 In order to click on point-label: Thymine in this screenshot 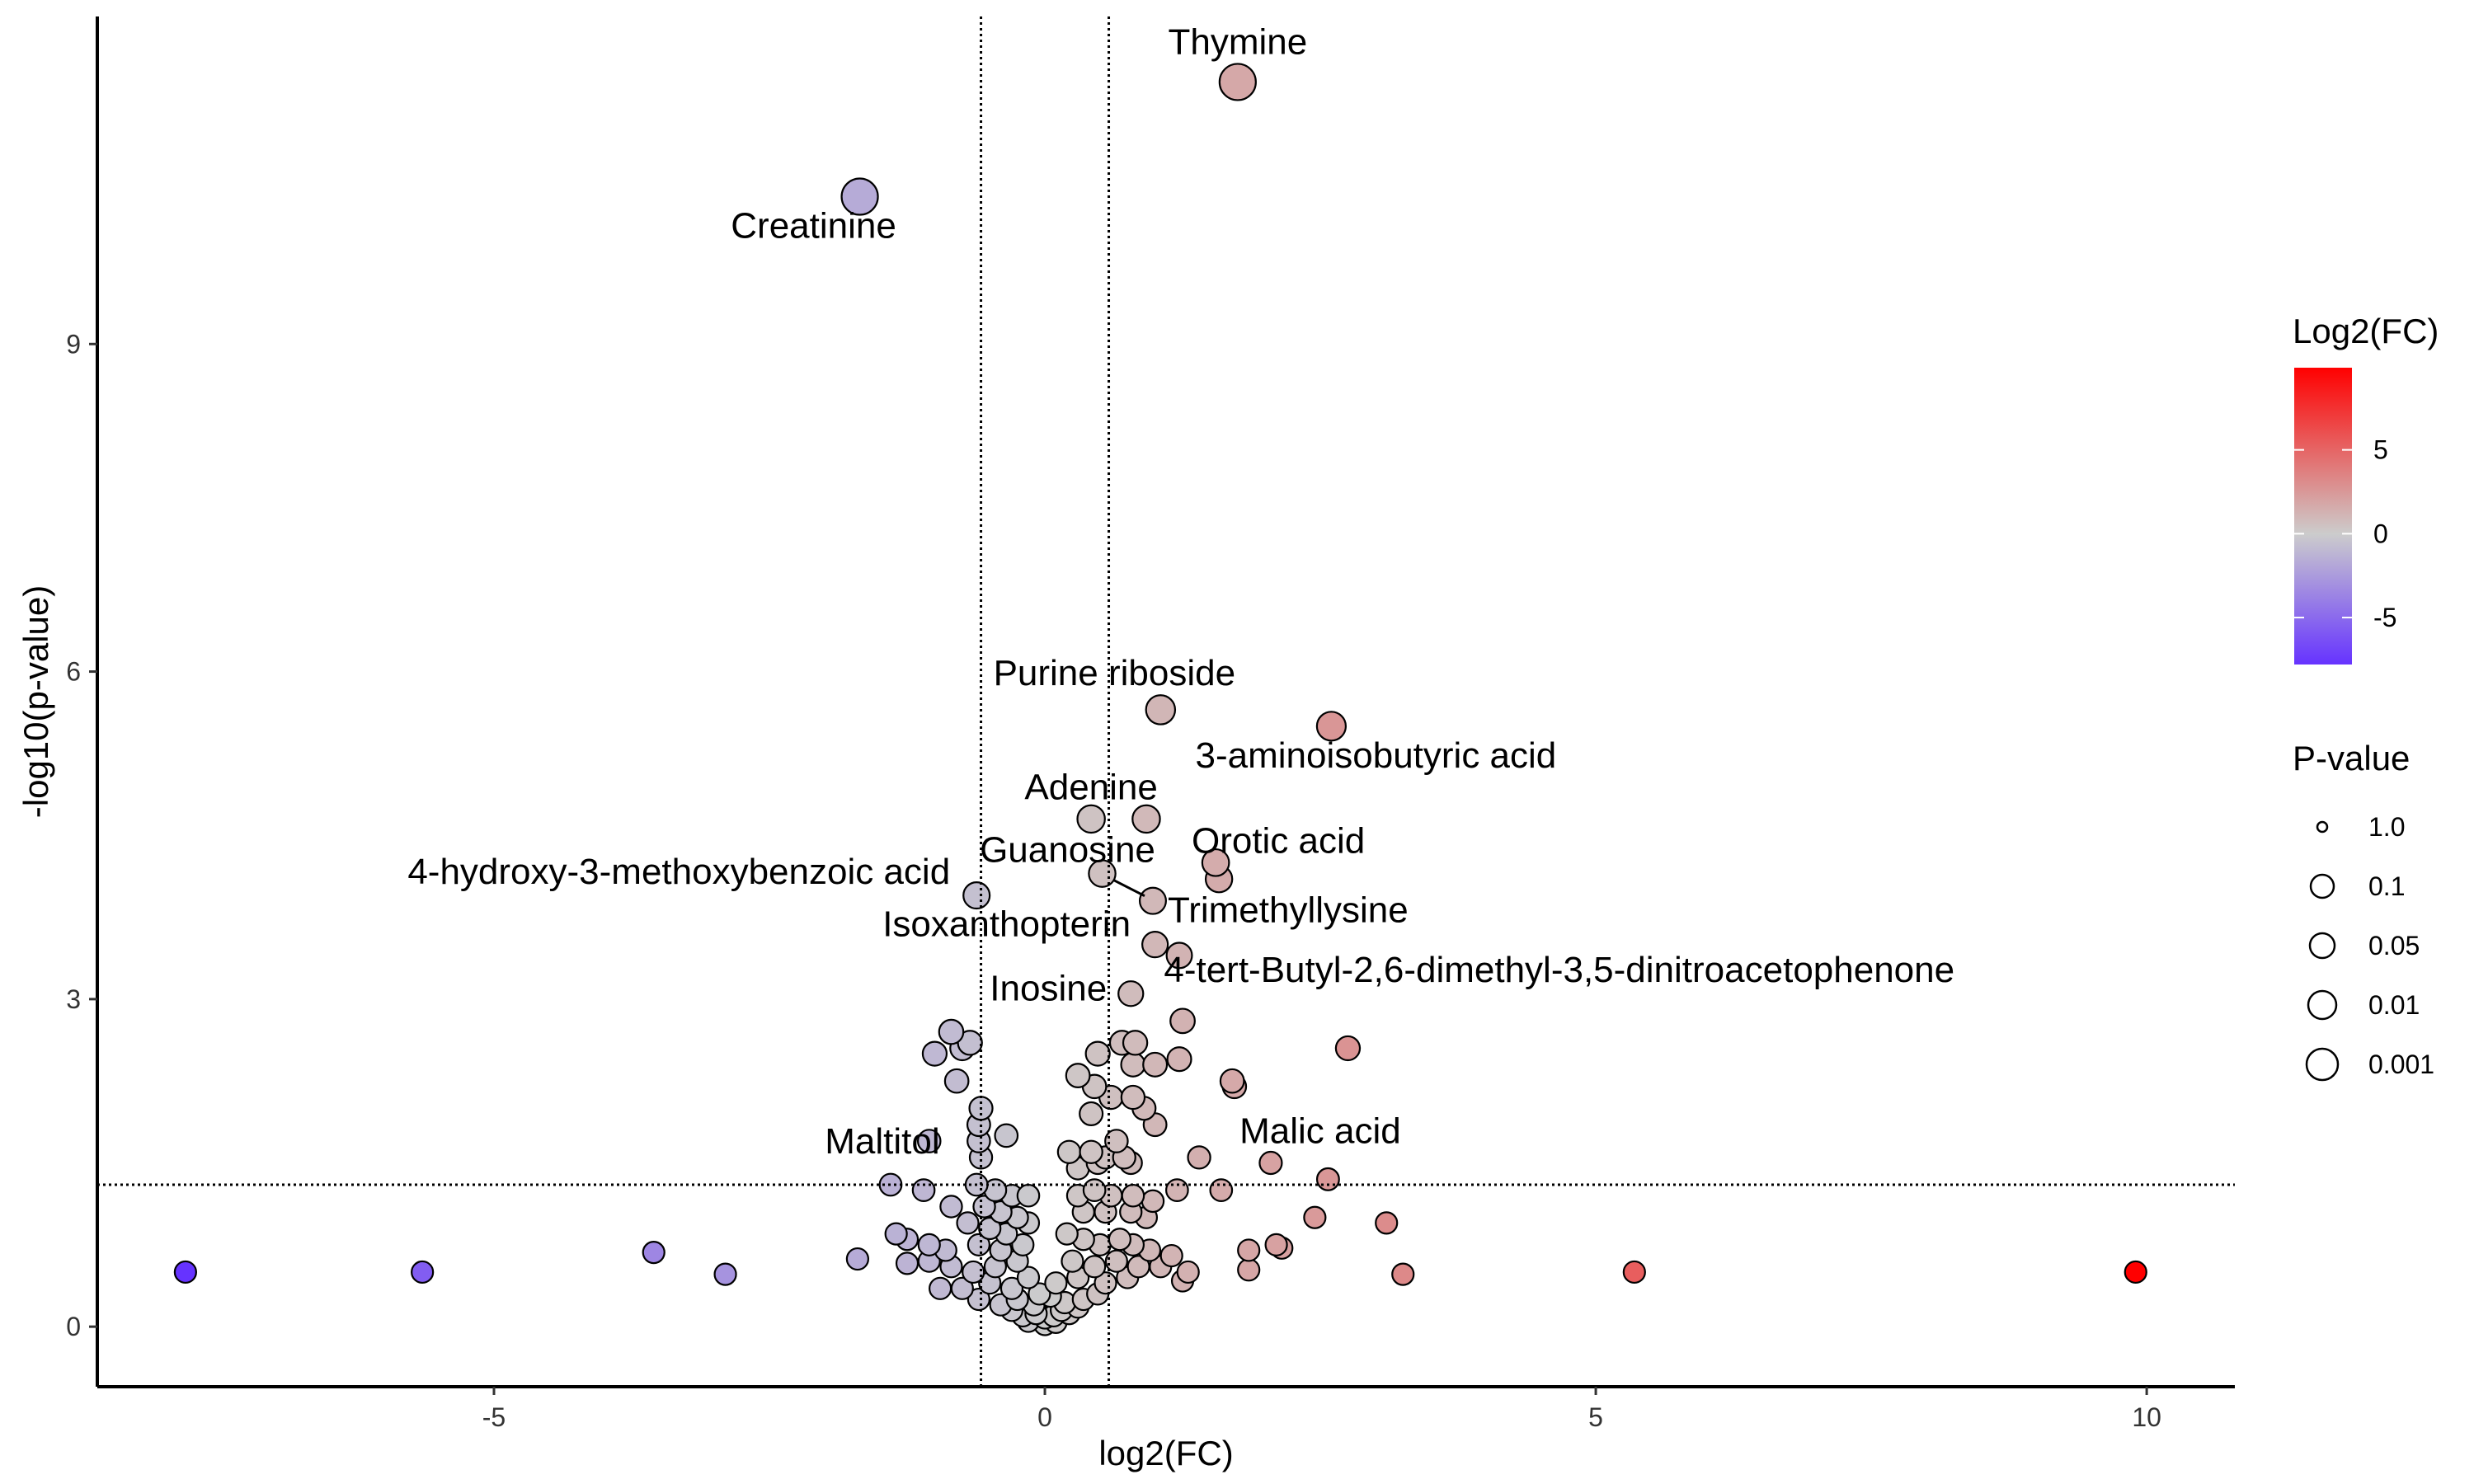, I will do `click(1237, 41)`.